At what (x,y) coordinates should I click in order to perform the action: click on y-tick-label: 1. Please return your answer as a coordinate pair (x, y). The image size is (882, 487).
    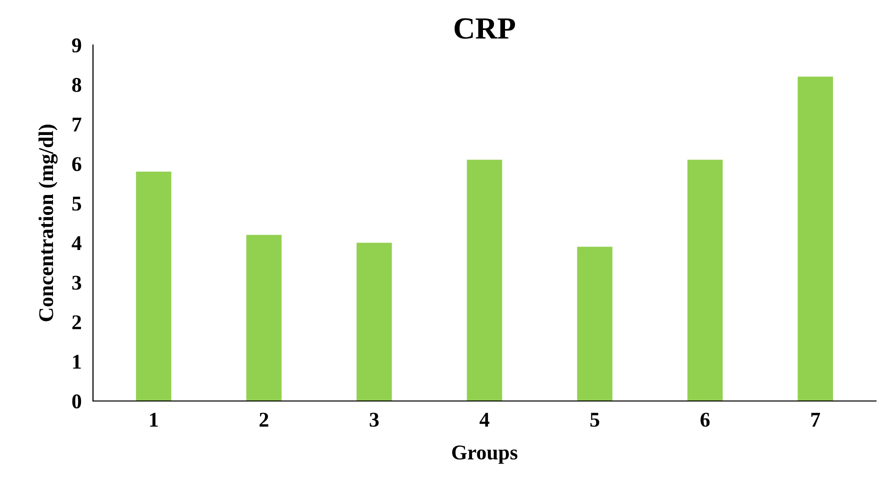
    Looking at the image, I should click on (77, 361).